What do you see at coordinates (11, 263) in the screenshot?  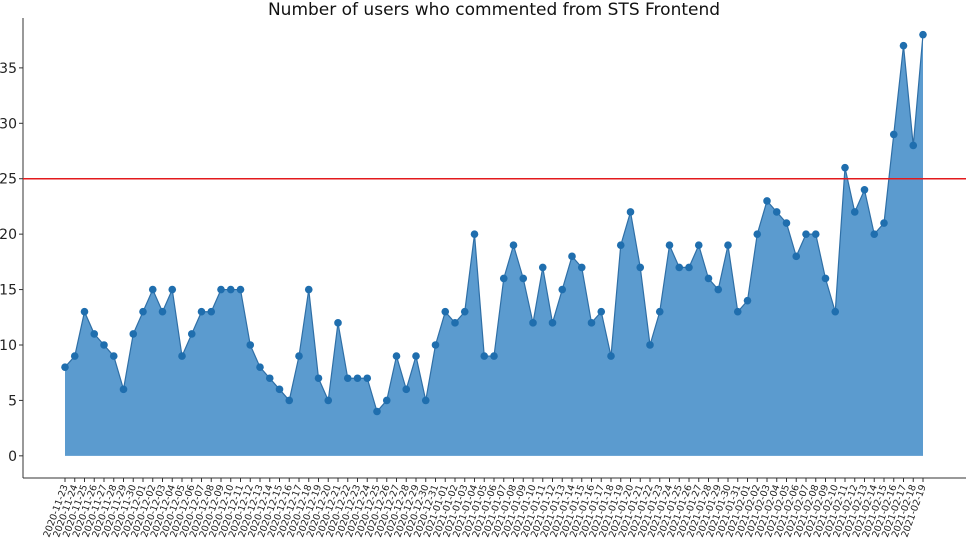 I see `y-axis: 0 5 10 15 20 25 30 35` at bounding box center [11, 263].